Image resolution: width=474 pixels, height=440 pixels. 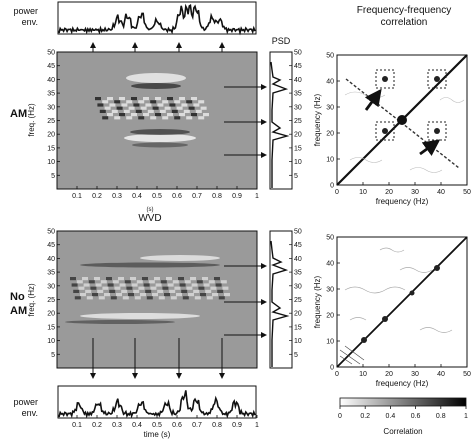 I want to click on bottom-ff-xlabel: frequency (Hz), so click(x=402, y=383).